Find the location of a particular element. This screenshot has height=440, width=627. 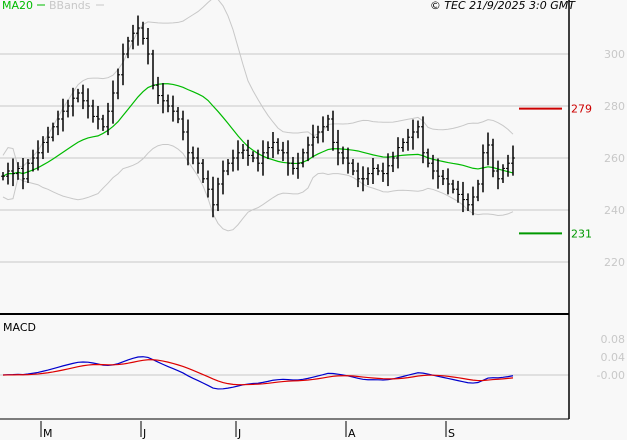

macd-axis-labels: 0.08 0.04 -0.00 is located at coordinates (611, 357).